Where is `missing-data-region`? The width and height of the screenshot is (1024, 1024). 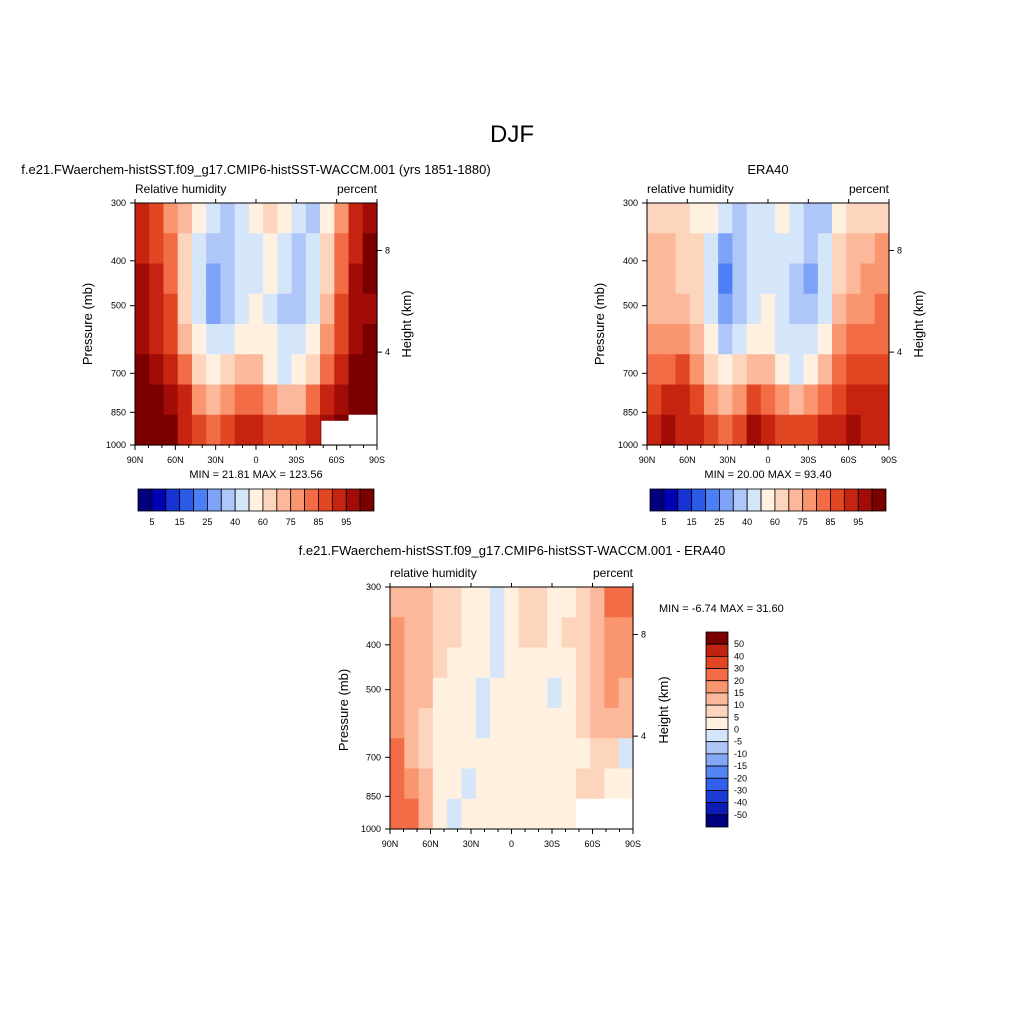 missing-data-region is located at coordinates (348, 432).